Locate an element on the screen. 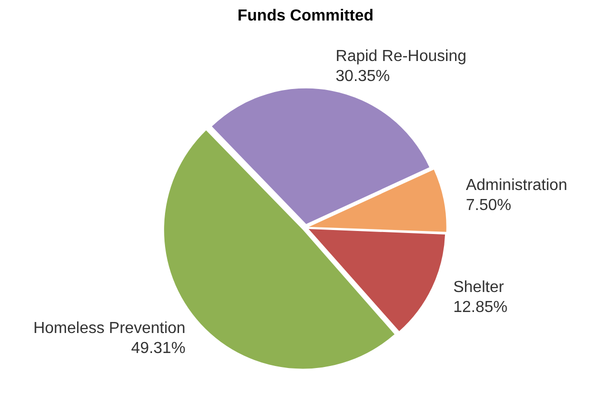 Image resolution: width=611 pixels, height=410 pixels. data-label: 7.50% is located at coordinates (489, 205).